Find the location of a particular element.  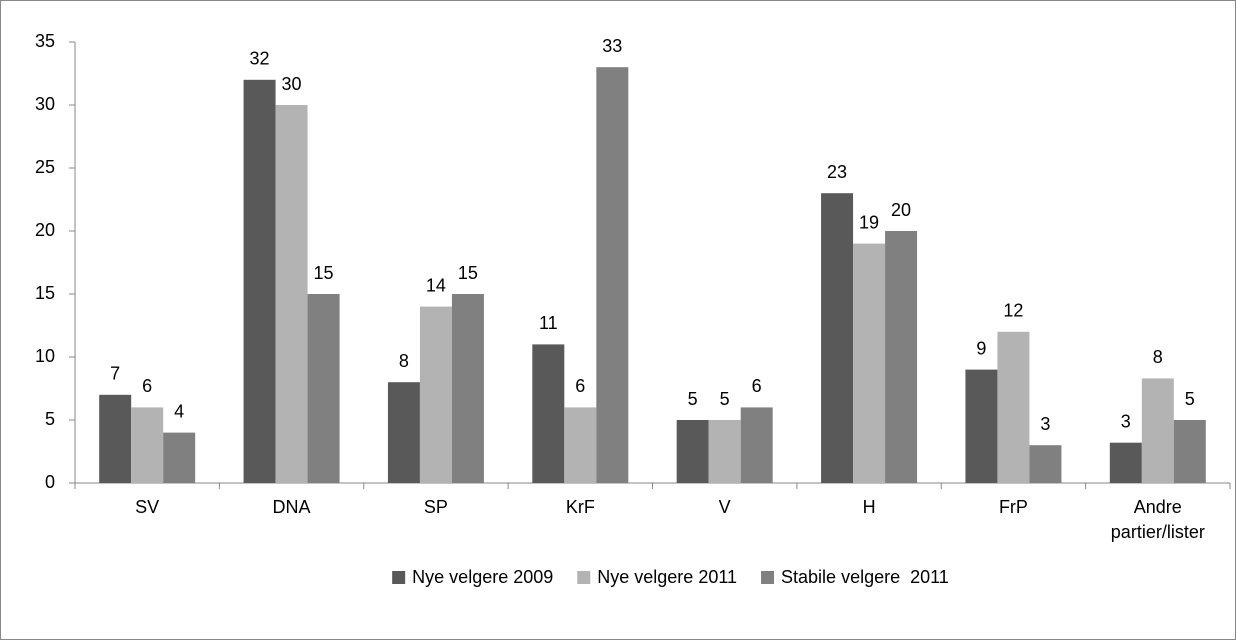

y-tick-label: 30 is located at coordinates (45, 104).